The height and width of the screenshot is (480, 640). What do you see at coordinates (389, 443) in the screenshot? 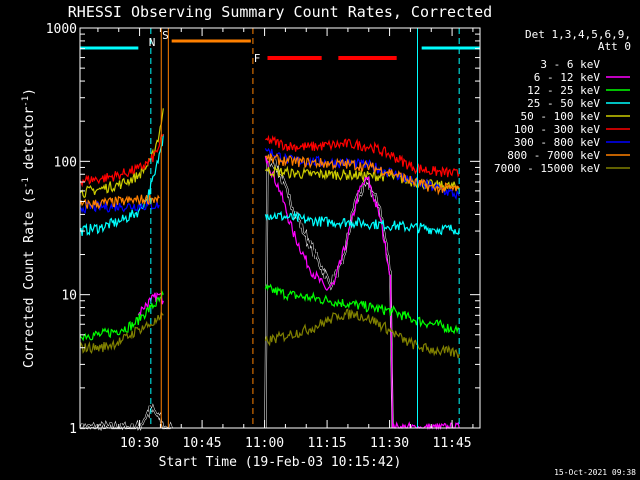
I see `x-tick-label: 11:30` at bounding box center [389, 443].